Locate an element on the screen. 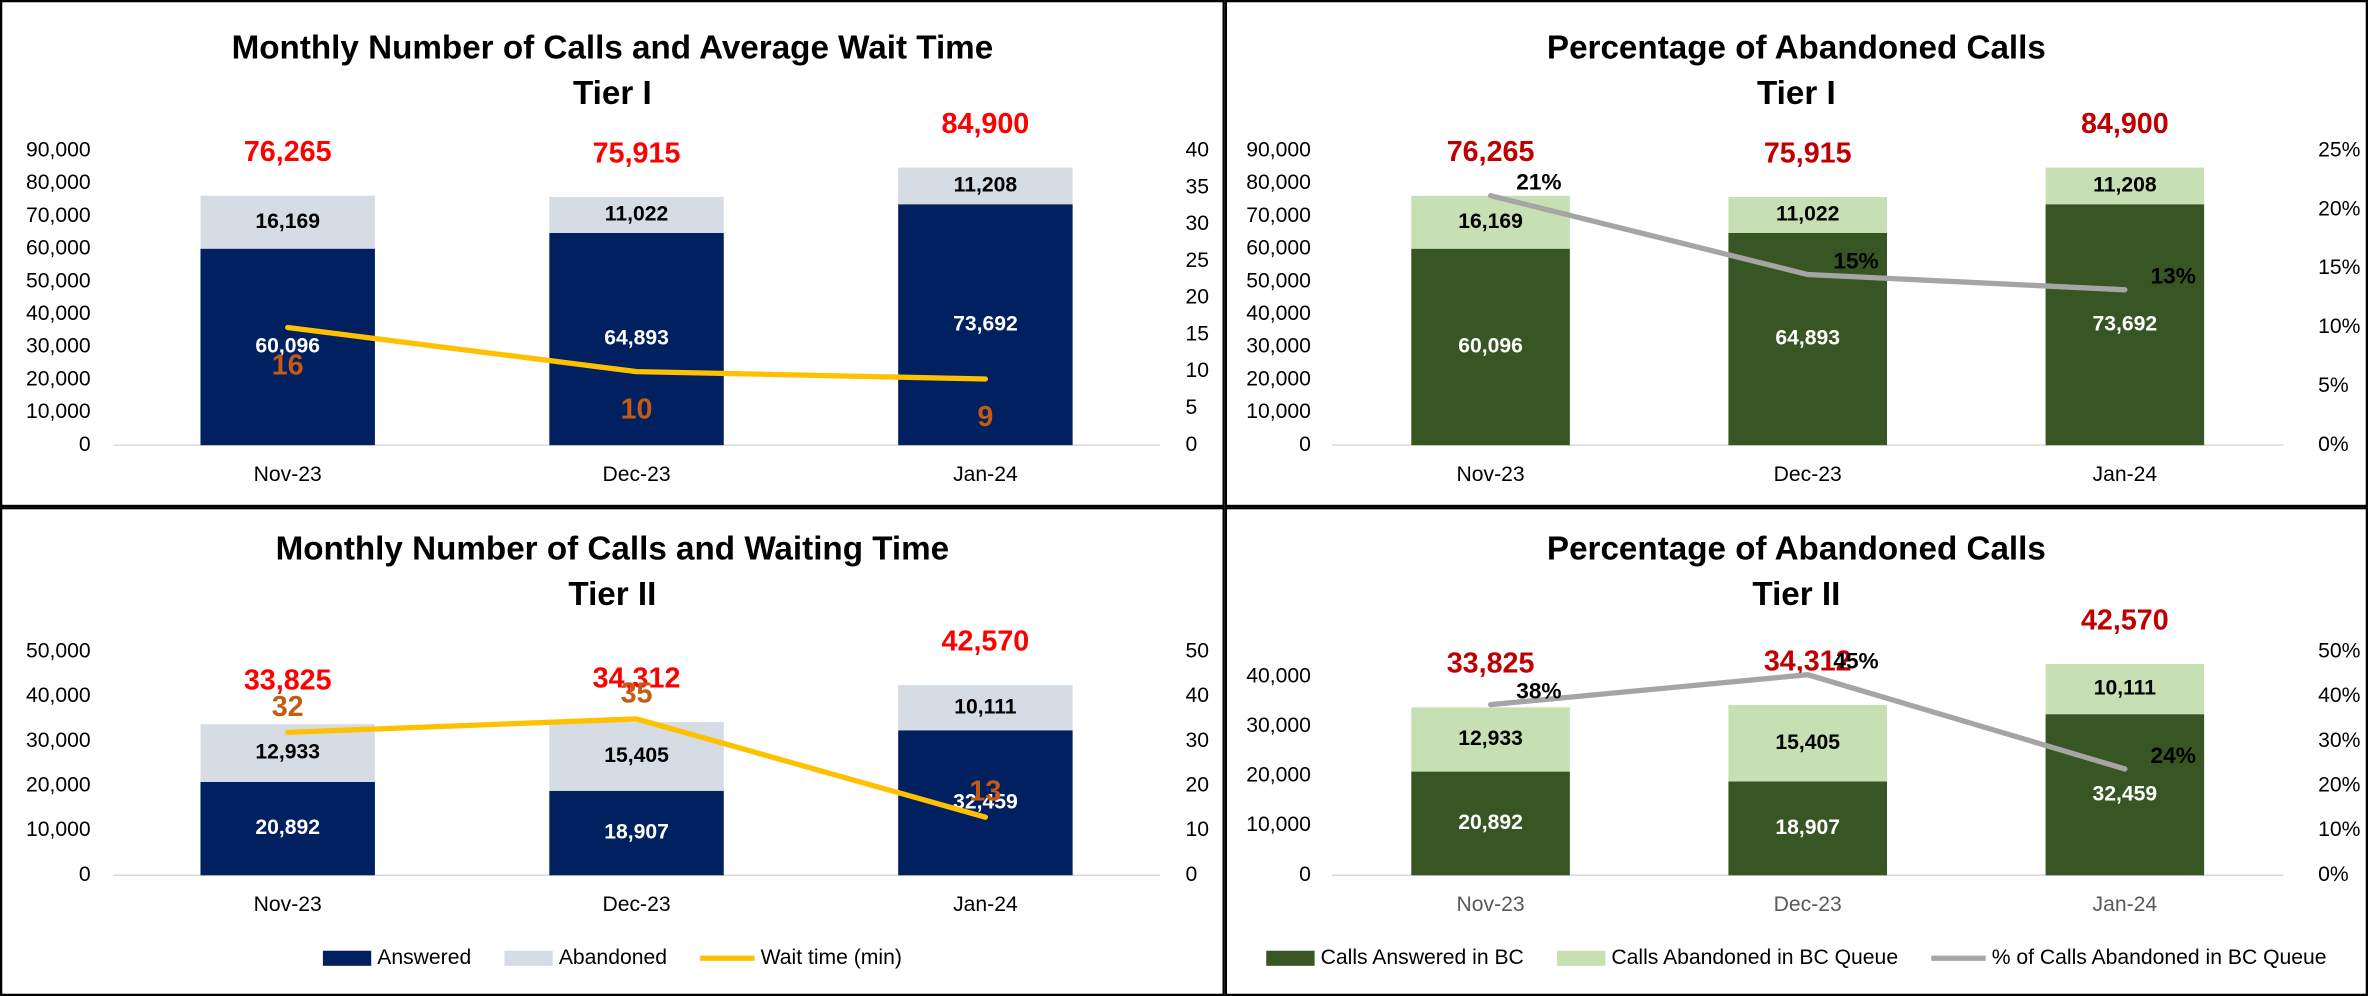 This screenshot has width=2368, height=996. y2-tick-label: 40 is located at coordinates (1198, 695).